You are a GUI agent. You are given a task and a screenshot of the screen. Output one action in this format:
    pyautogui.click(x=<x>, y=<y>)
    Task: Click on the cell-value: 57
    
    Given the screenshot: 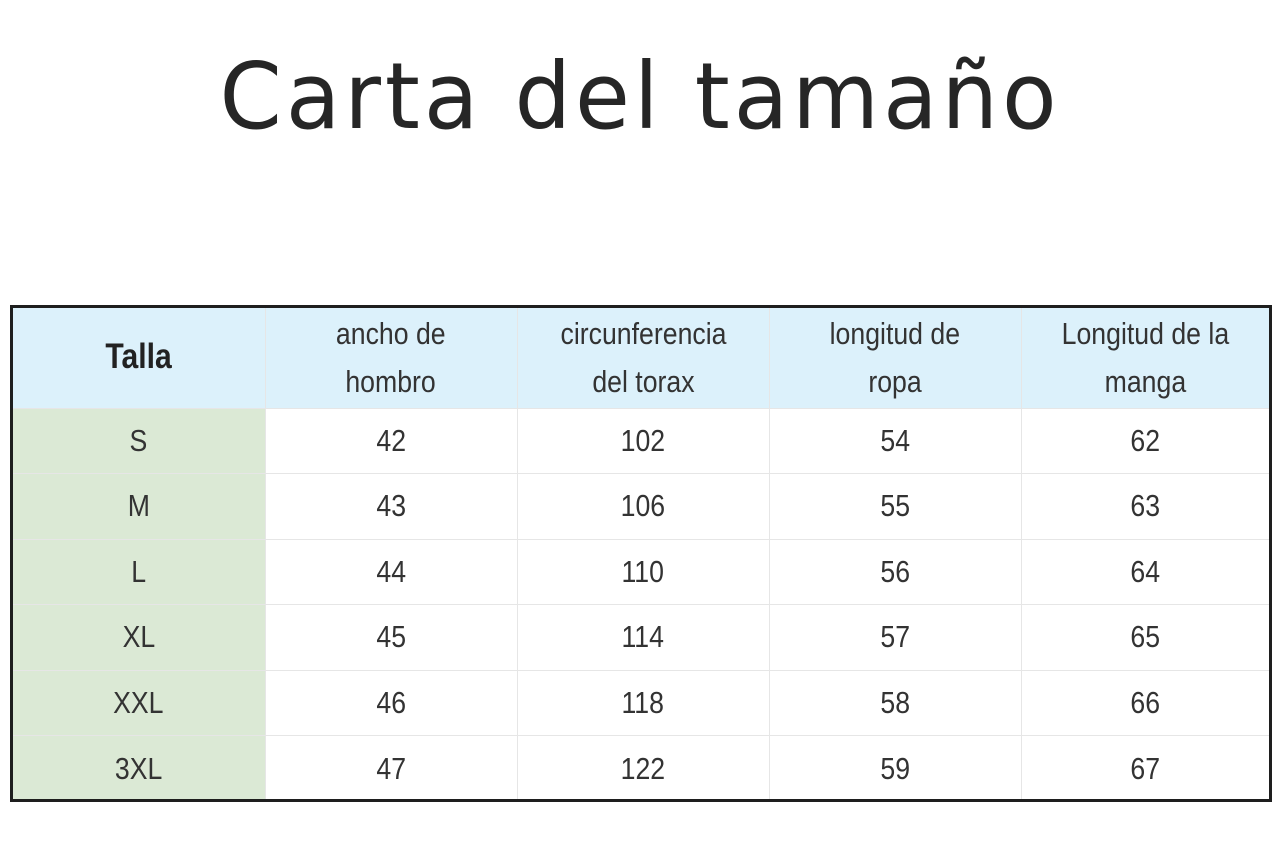 What is the action you would take?
    pyautogui.click(x=895, y=637)
    